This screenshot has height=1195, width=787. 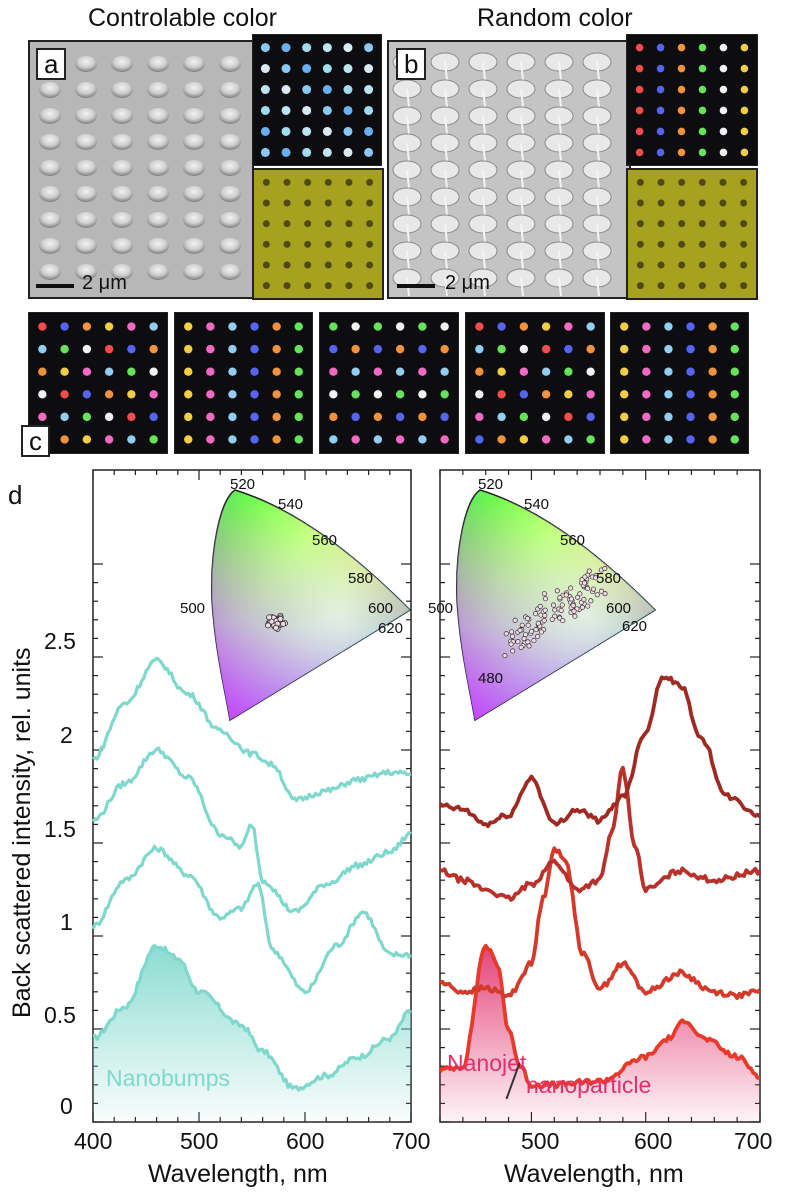 What do you see at coordinates (251, 830) in the screenshot?
I see `series-line-third` at bounding box center [251, 830].